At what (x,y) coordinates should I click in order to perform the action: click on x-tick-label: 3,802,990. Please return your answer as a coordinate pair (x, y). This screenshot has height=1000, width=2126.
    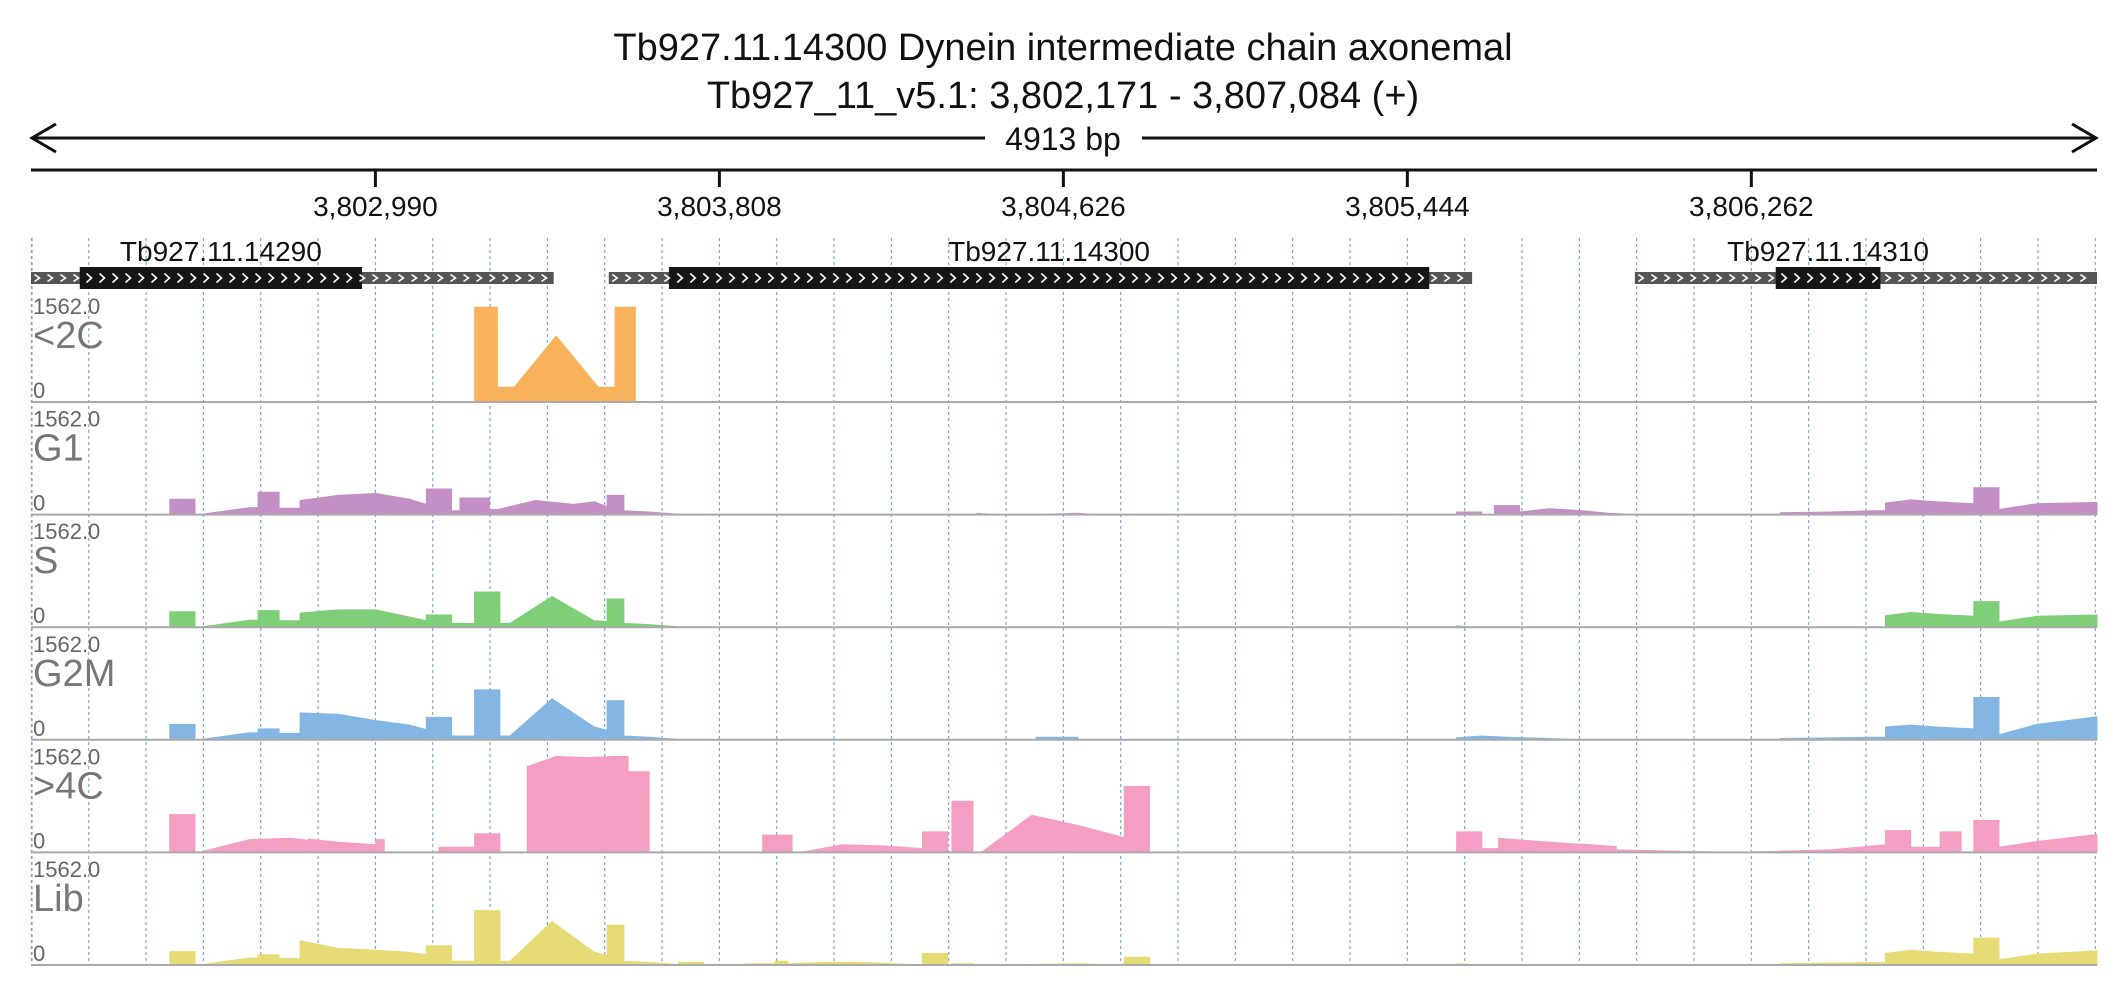
    Looking at the image, I should click on (375, 206).